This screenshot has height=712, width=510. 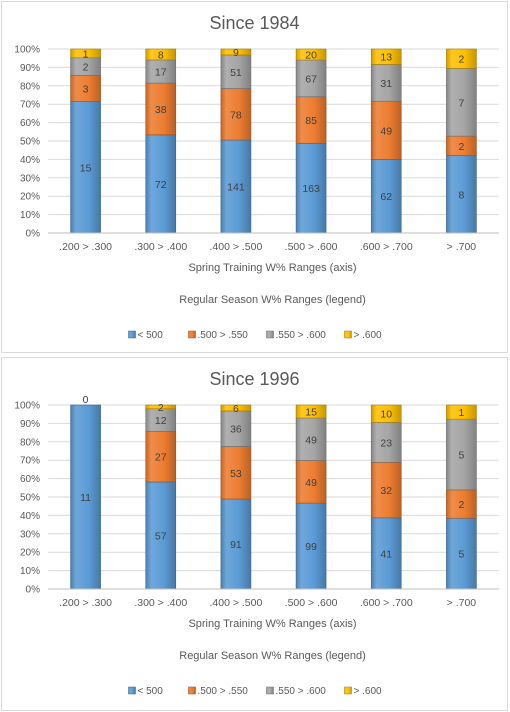 I want to click on y-tick-label: 100%, so click(x=27, y=50).